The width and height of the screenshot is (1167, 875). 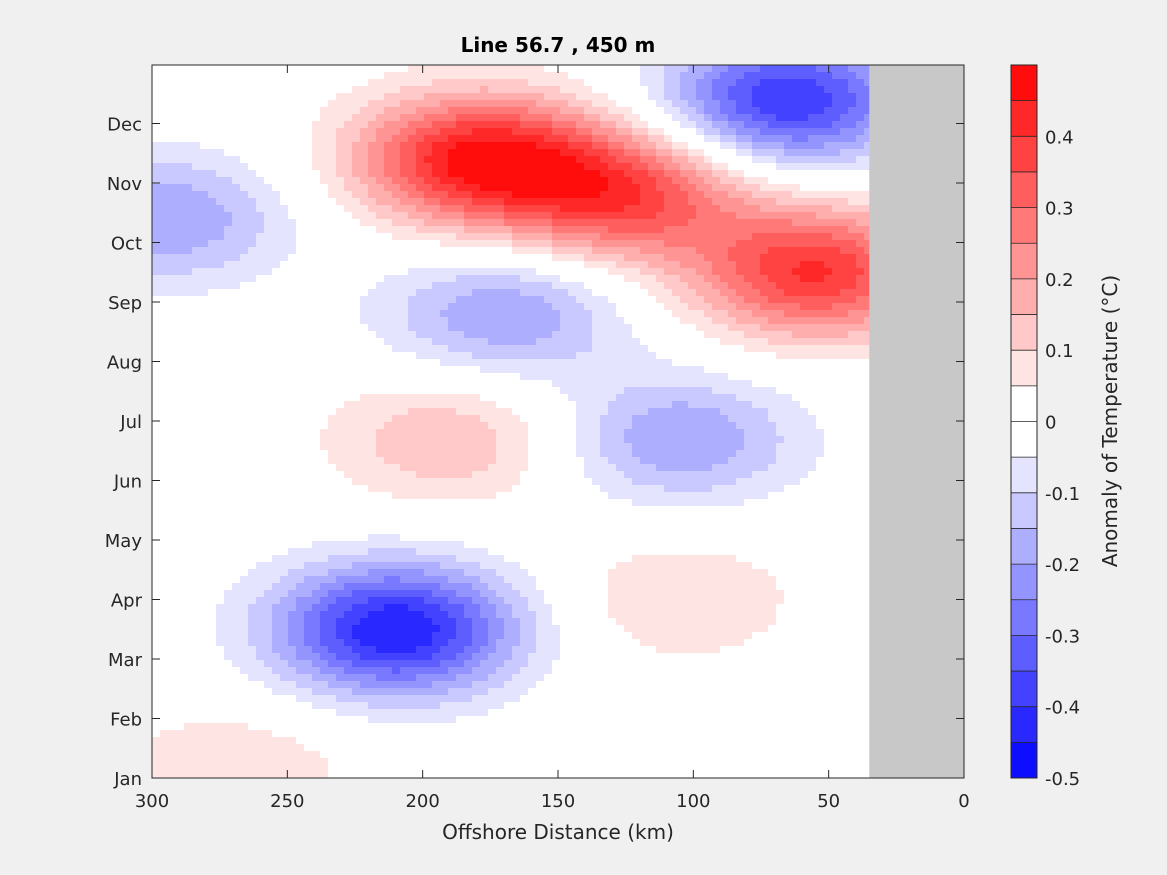 I want to click on x-tick-label: 300, so click(x=152, y=801).